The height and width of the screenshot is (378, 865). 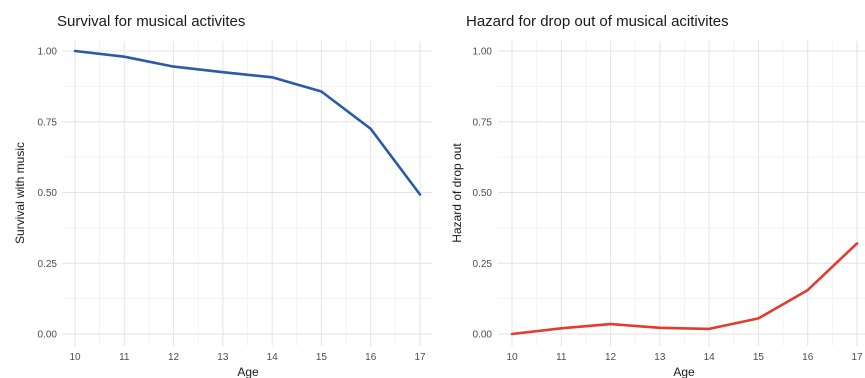 I want to click on hazard-y-tick-label: 0.75, so click(x=483, y=122).